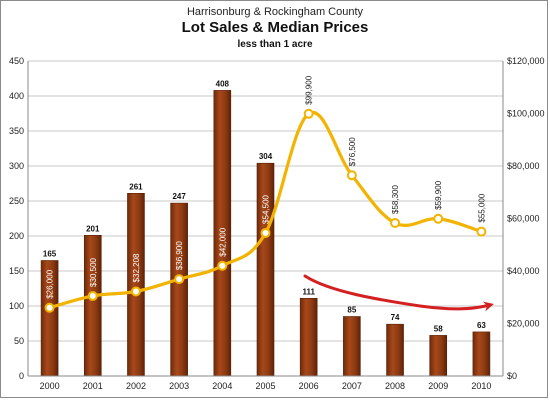  I want to click on bar-data-label: 247, so click(179, 196).